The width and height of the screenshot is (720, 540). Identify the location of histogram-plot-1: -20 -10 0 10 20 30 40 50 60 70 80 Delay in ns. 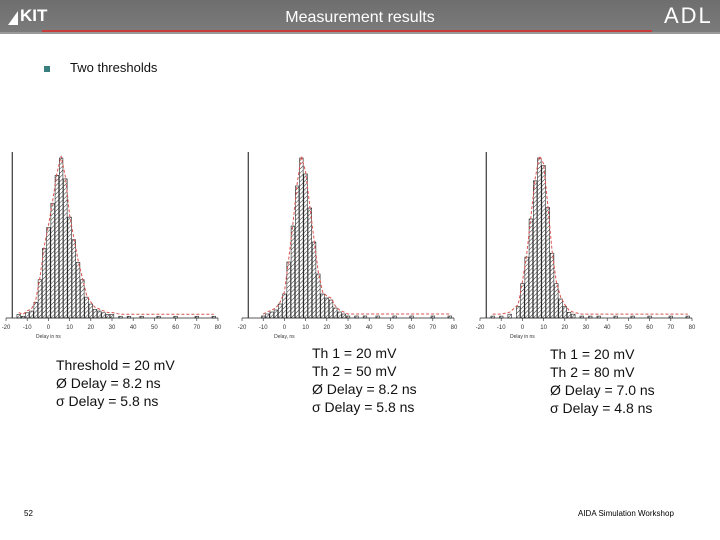
(112, 247).